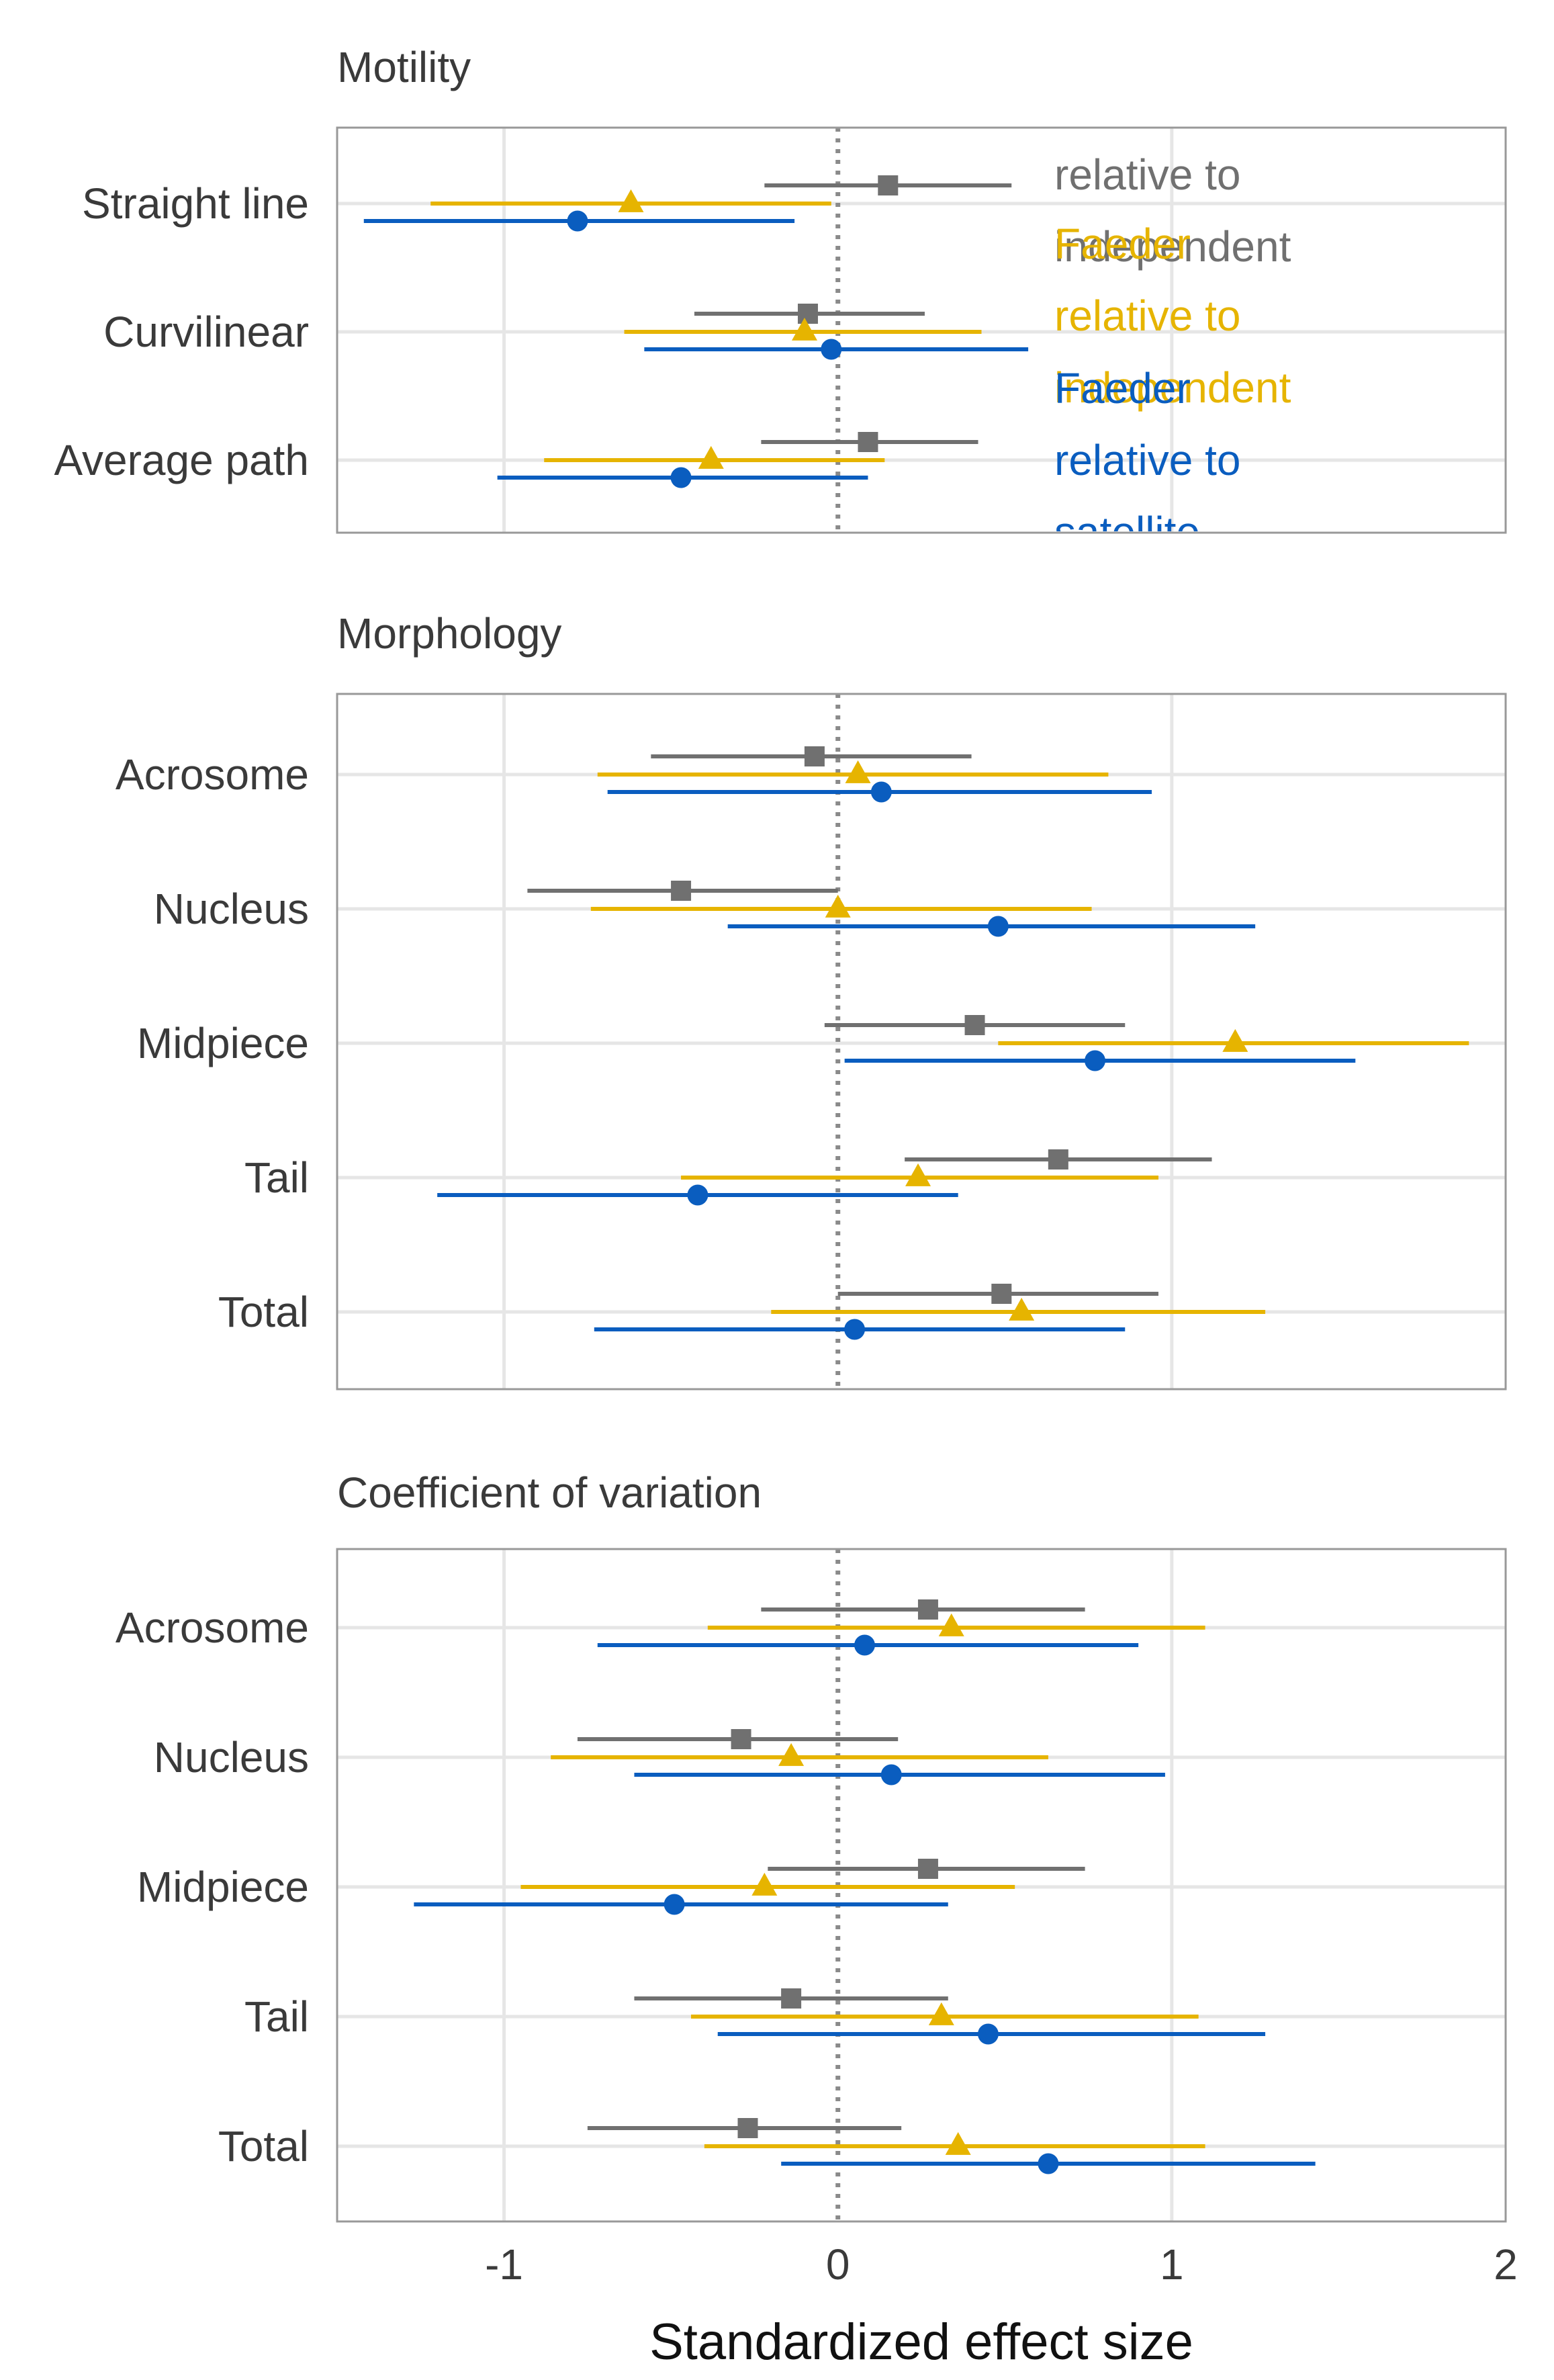 Image resolution: width=1554 pixels, height=2380 pixels. I want to click on legend-entry-faeder_indep: independent, so click(1172, 388).